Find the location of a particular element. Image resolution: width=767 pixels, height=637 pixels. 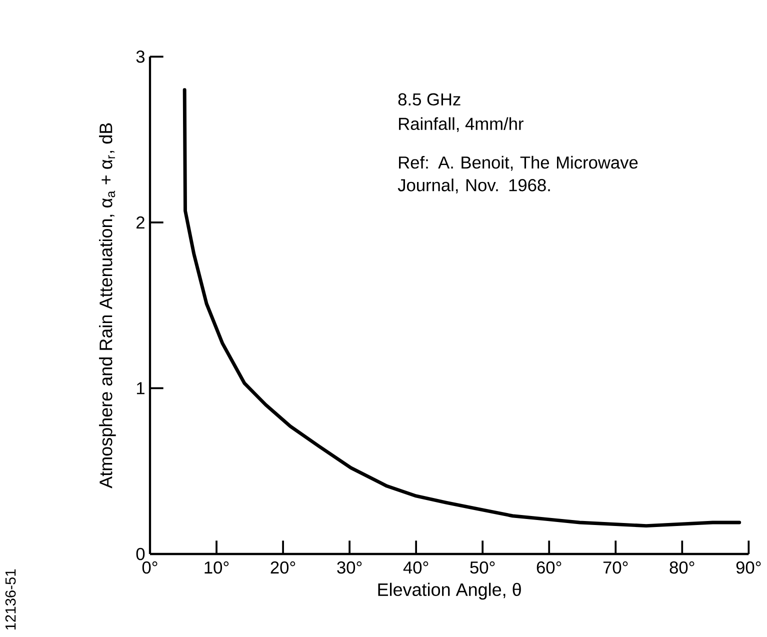

x-tick-label: 90° is located at coordinates (748, 567).